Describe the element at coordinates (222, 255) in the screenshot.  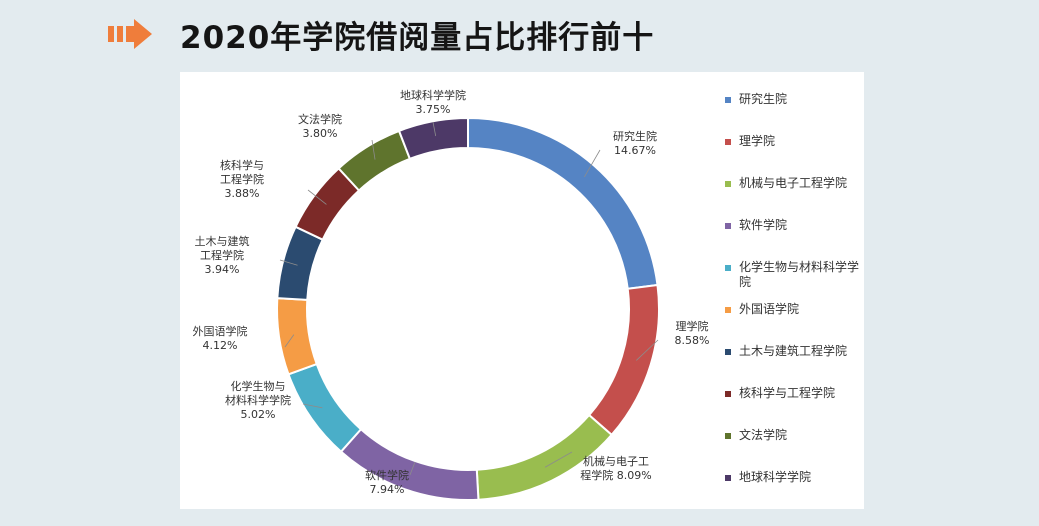
I see `slice-label: 土木与建筑工程学院 3.94%` at that location.